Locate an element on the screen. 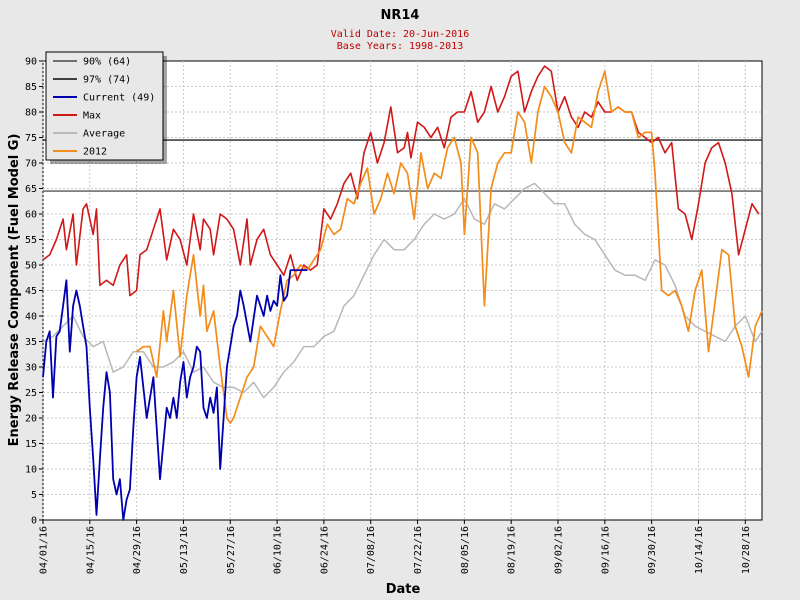 This screenshot has width=800, height=600. x-tick-label: 04/29/16 is located at coordinates (137, 550).